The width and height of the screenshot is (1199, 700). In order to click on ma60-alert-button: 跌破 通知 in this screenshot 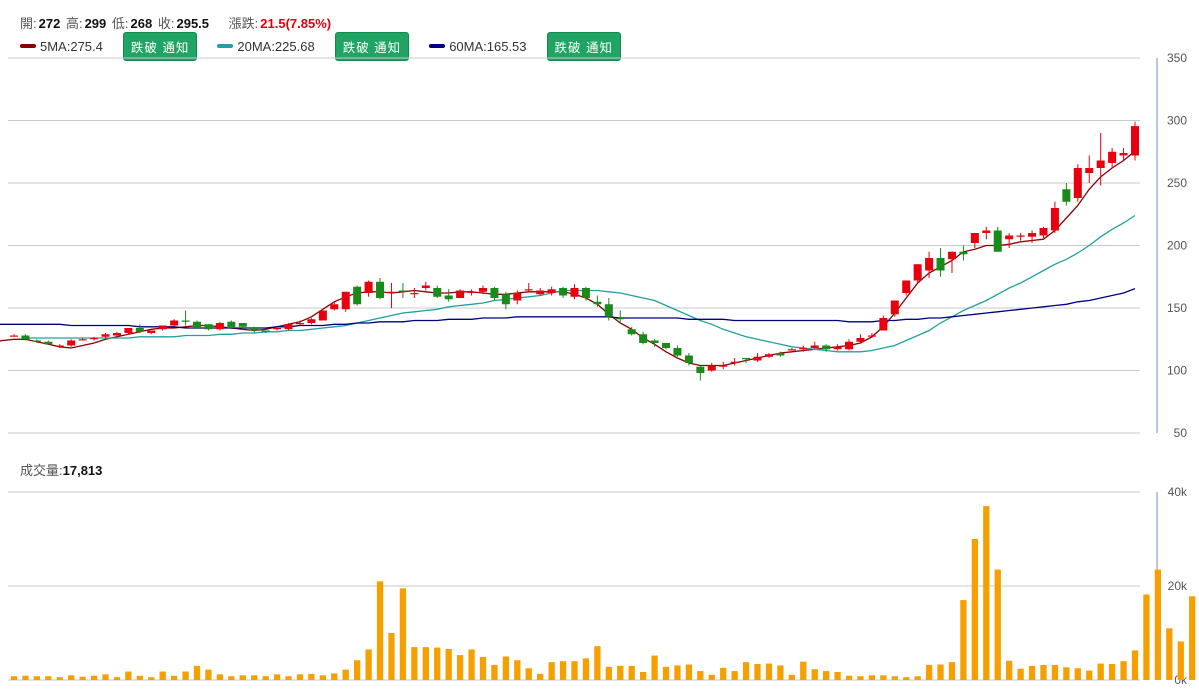, I will do `click(584, 46)`.